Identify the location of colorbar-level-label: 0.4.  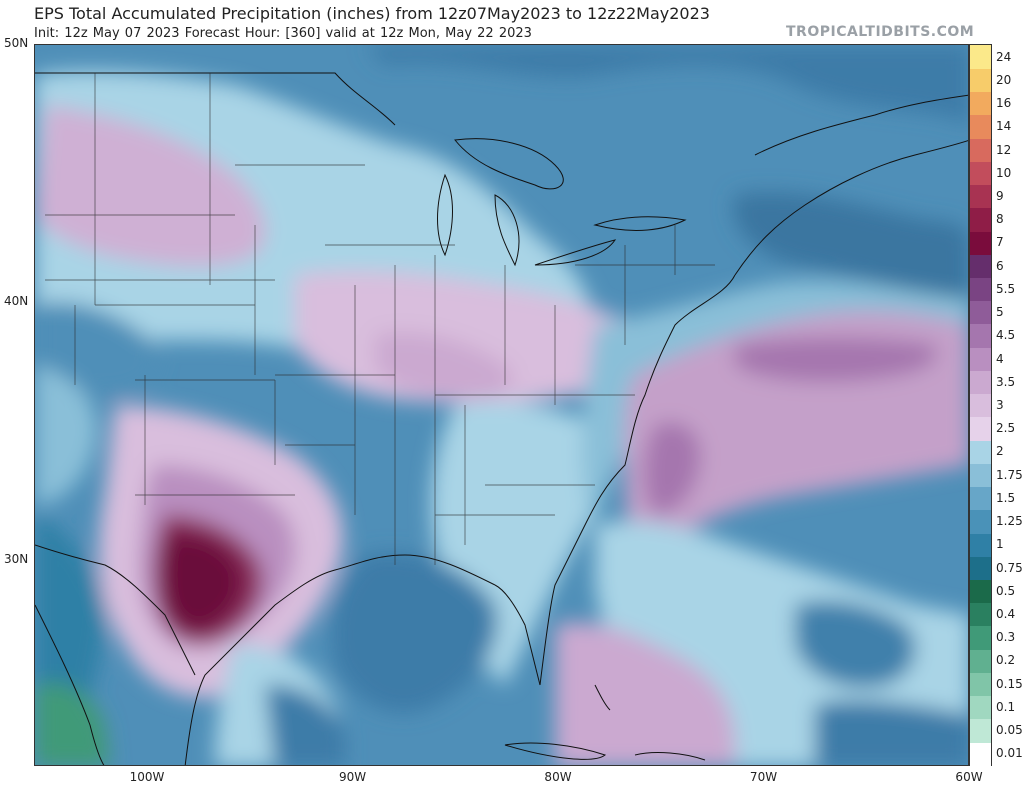
(1006, 614).